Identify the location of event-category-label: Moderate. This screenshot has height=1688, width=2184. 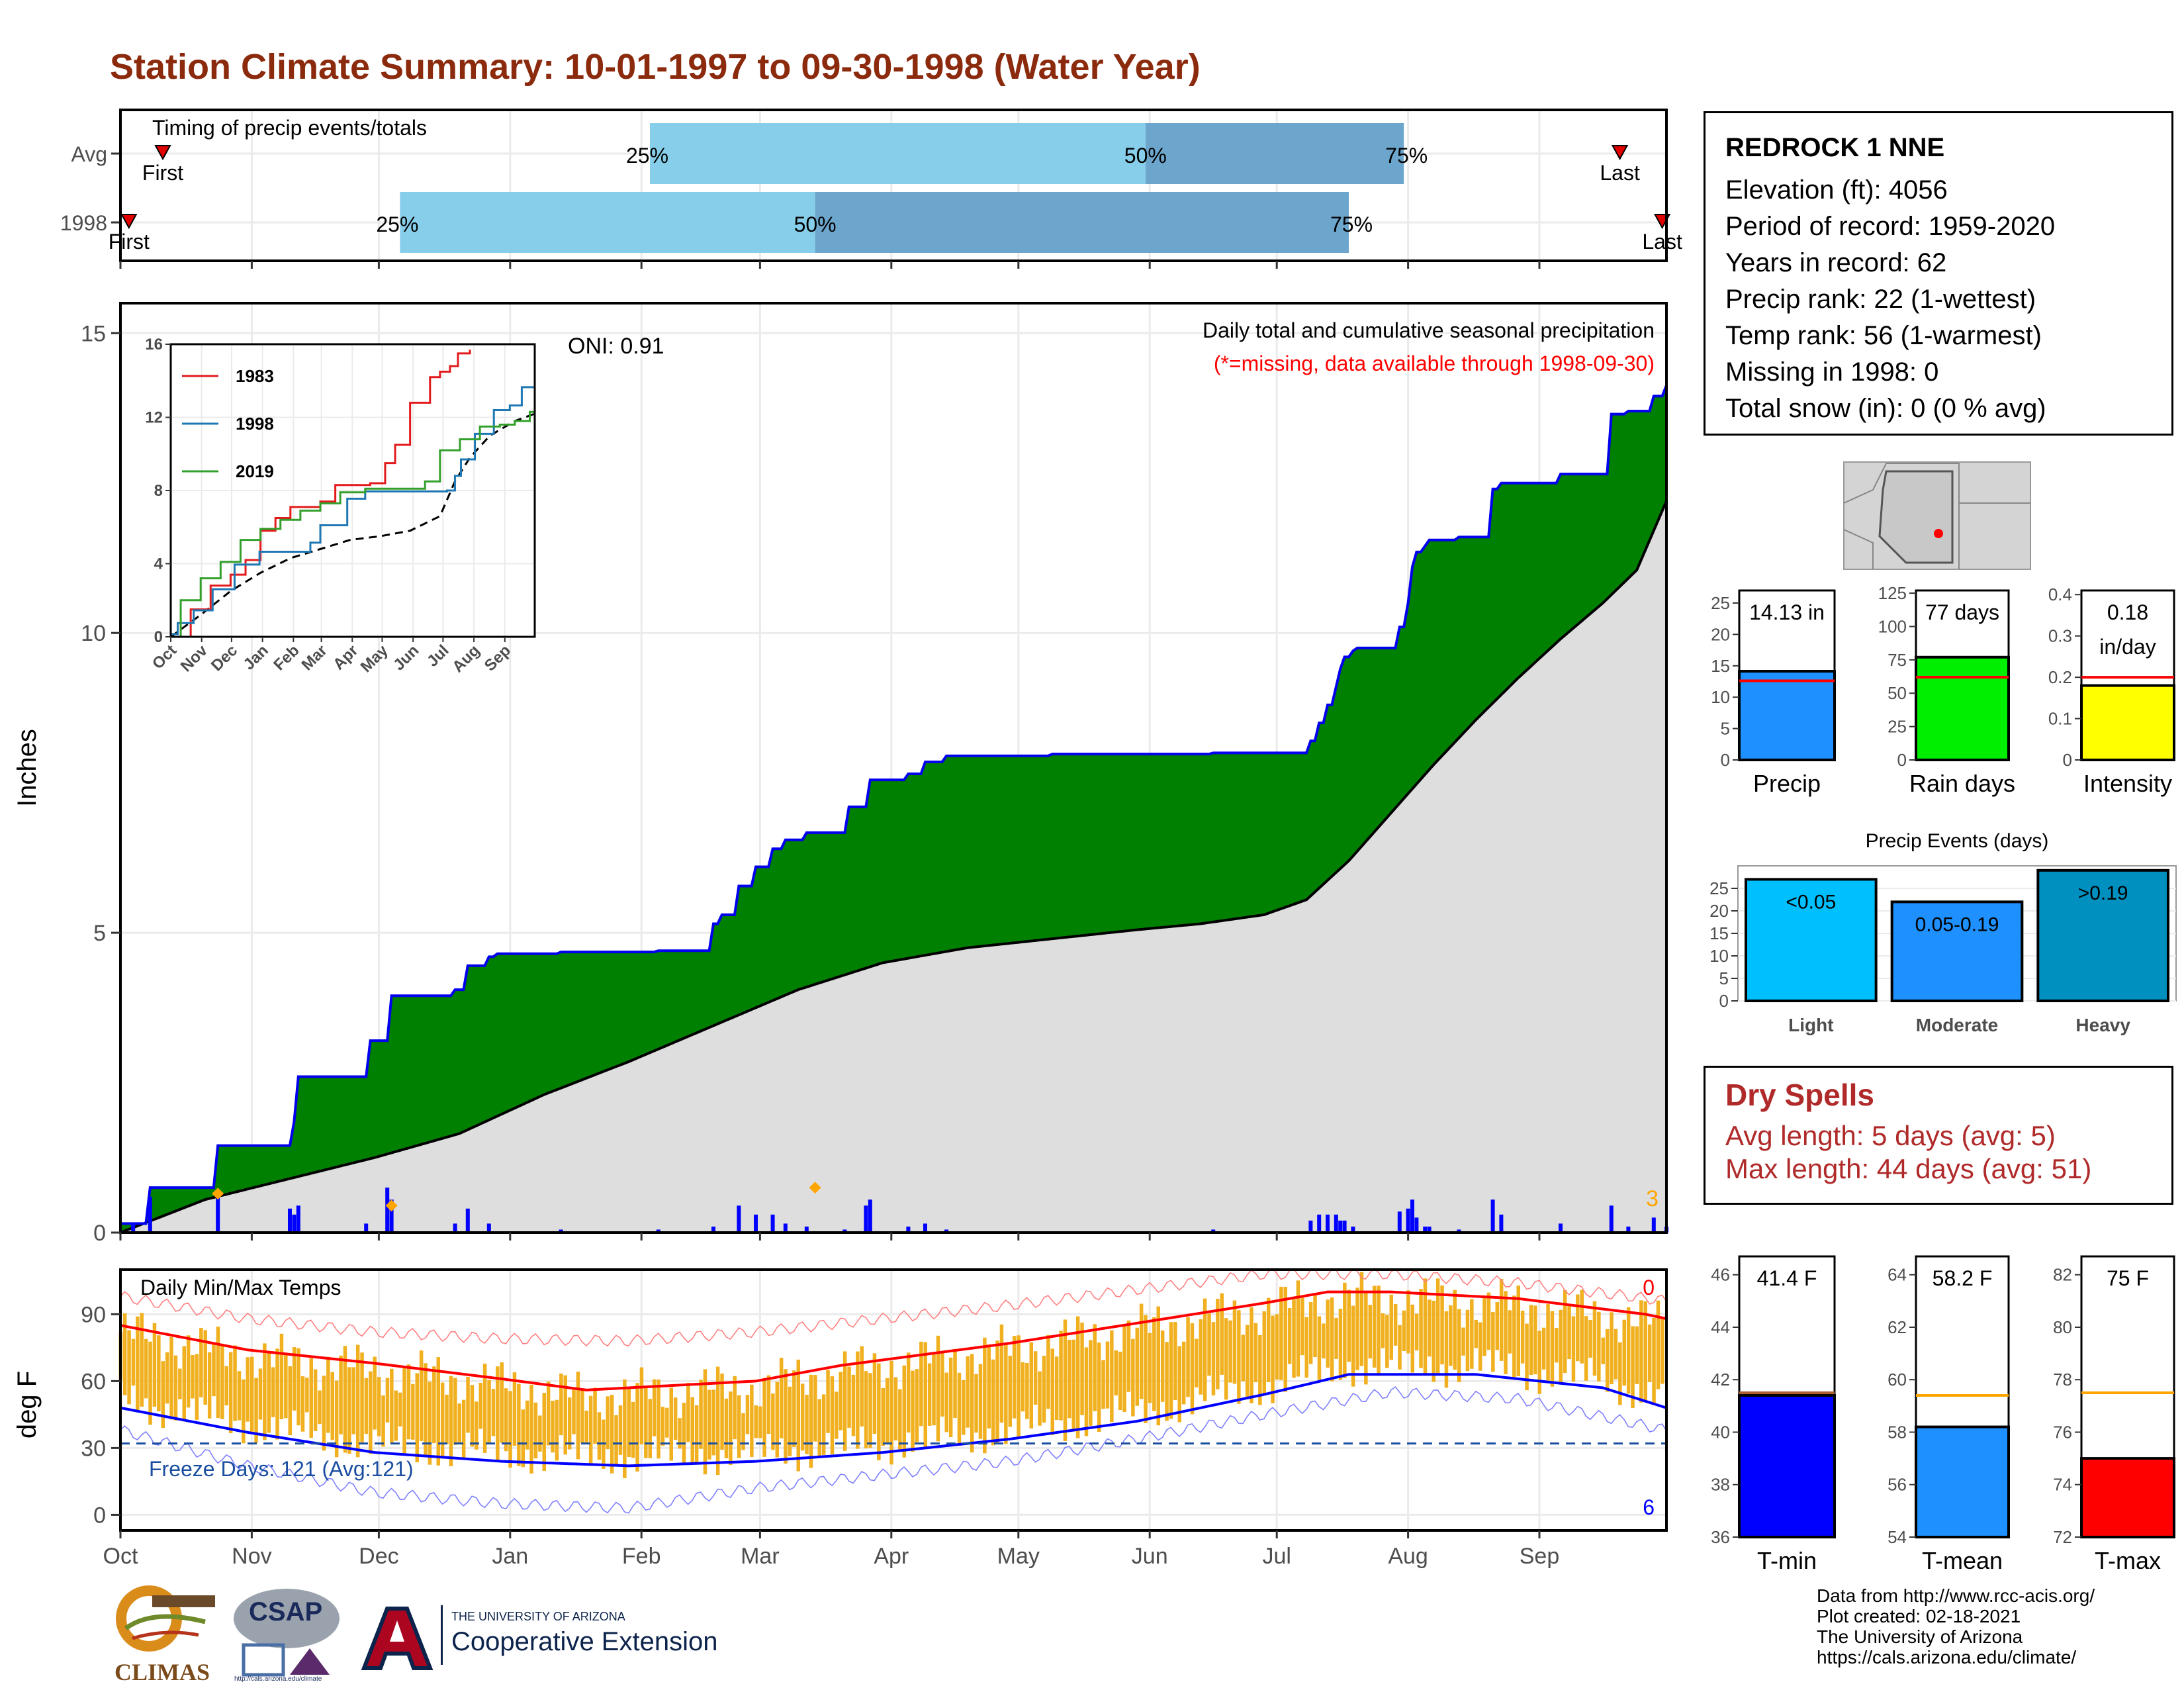
(1957, 1025).